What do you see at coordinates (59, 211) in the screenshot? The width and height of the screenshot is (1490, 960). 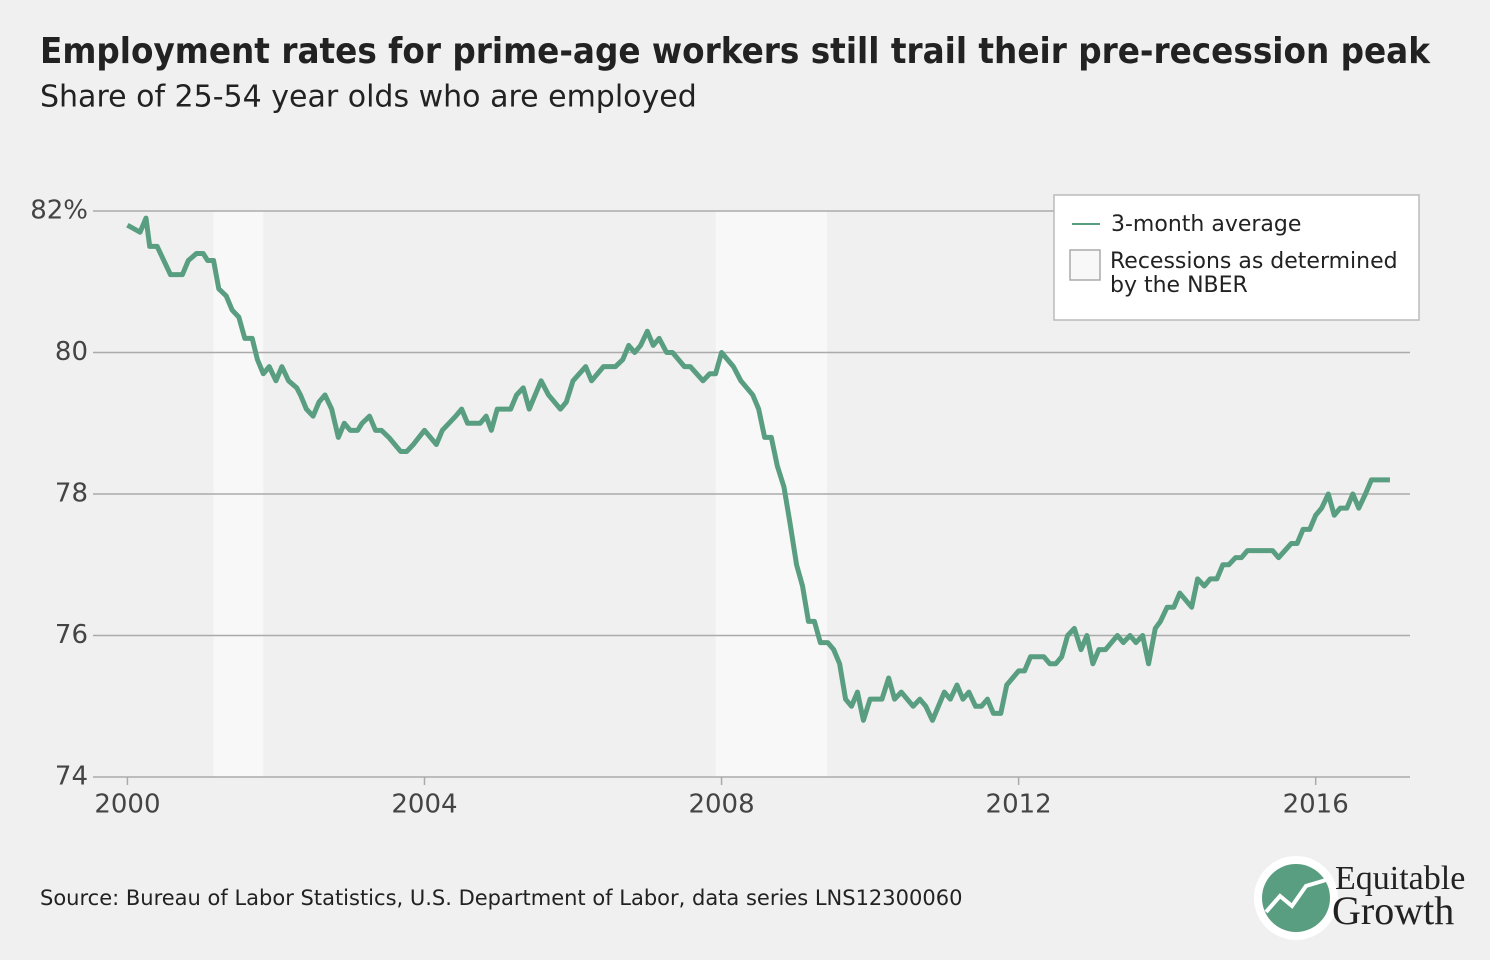 I see `y-tick-label: 82%` at bounding box center [59, 211].